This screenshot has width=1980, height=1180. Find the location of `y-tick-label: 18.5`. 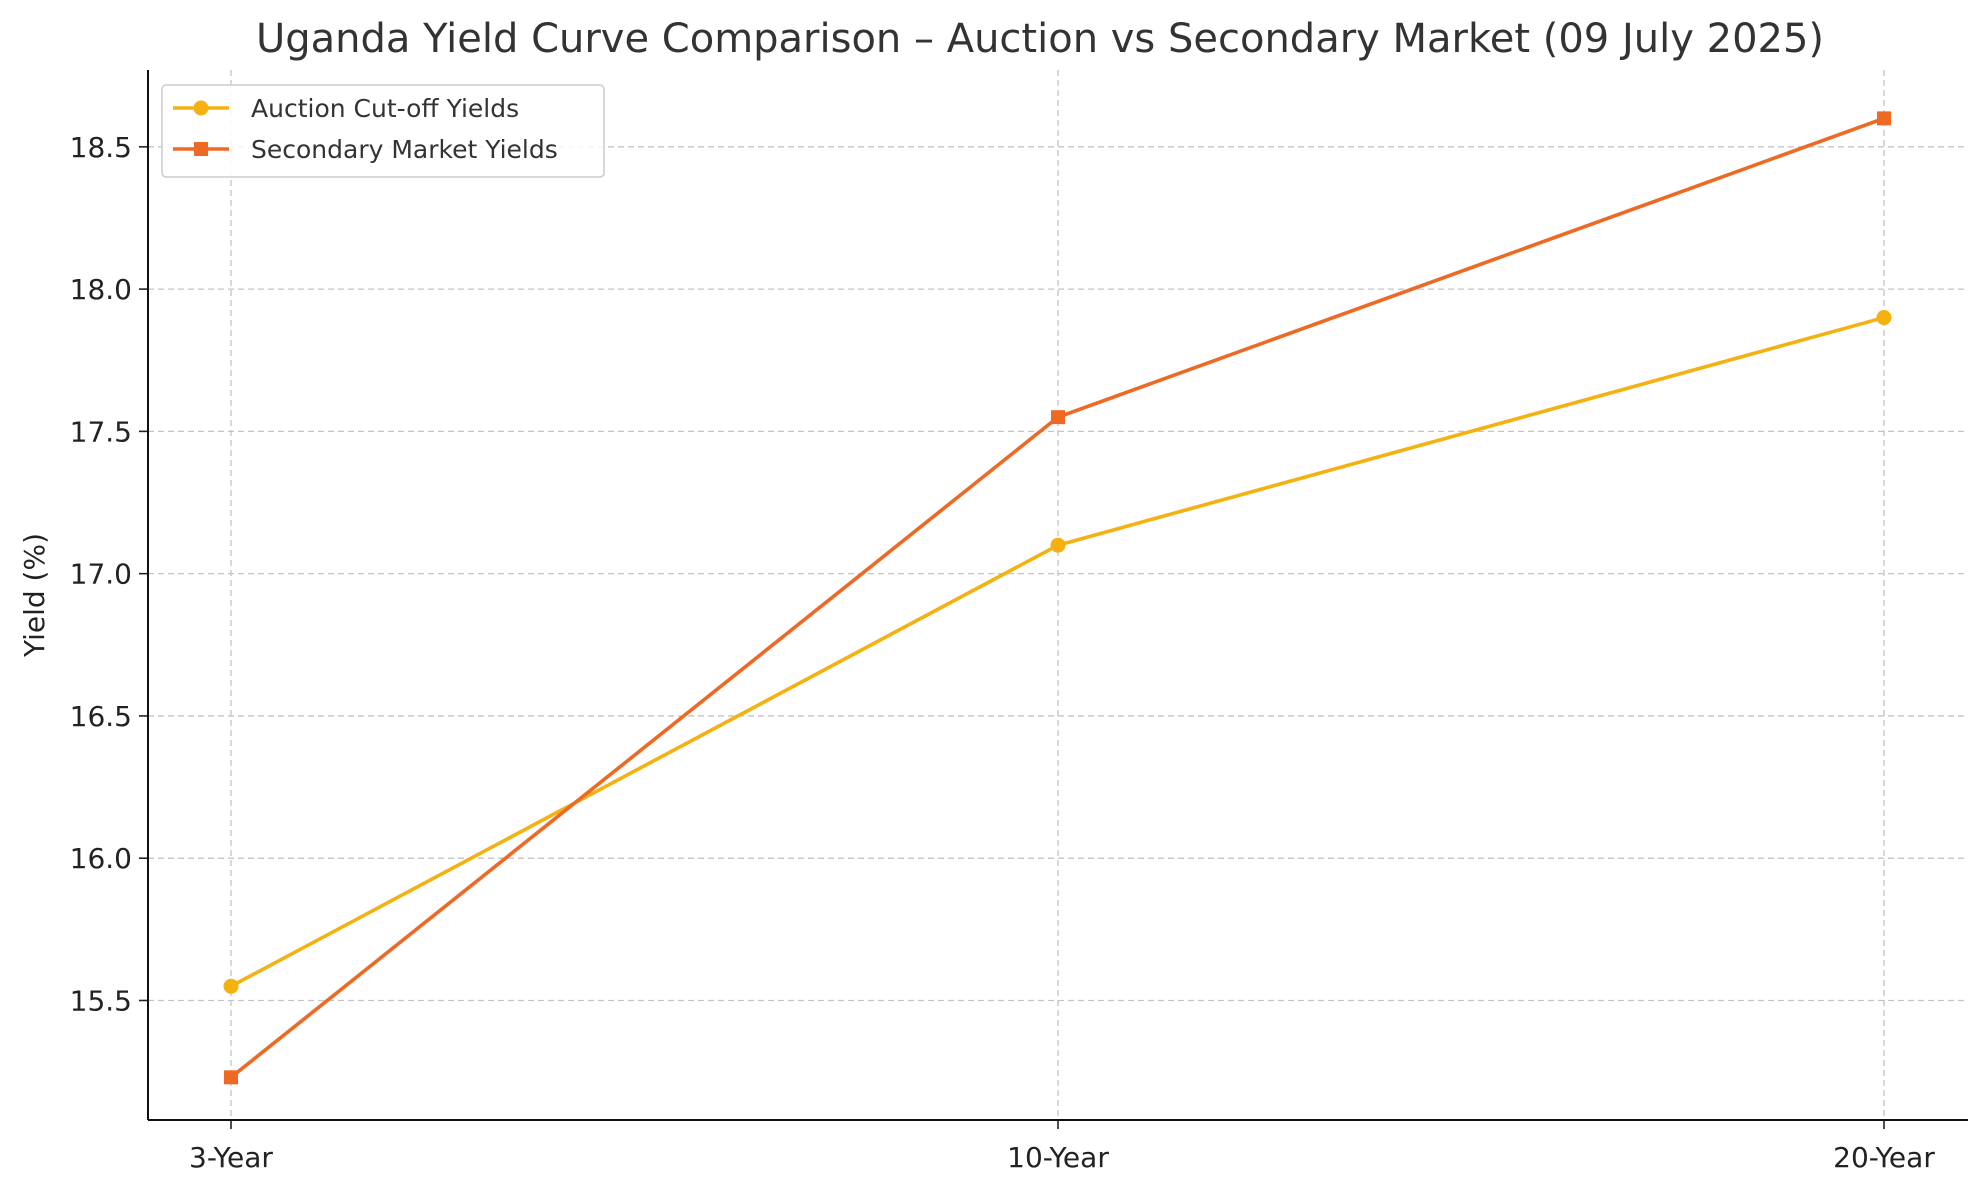

y-tick-label: 18.5 is located at coordinates (101, 147).